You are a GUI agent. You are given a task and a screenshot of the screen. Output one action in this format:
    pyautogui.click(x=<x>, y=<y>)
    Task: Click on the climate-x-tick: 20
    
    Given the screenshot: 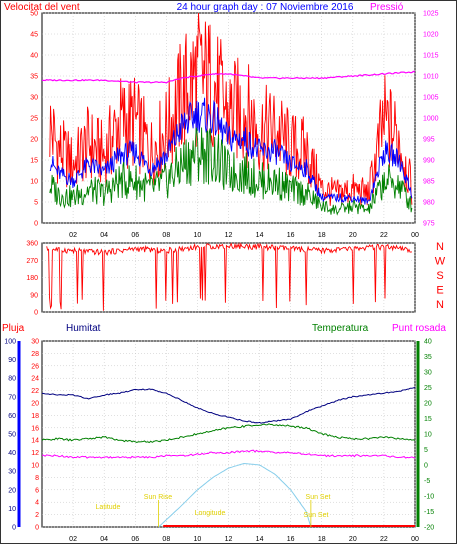 What is the action you would take?
    pyautogui.click(x=353, y=539)
    